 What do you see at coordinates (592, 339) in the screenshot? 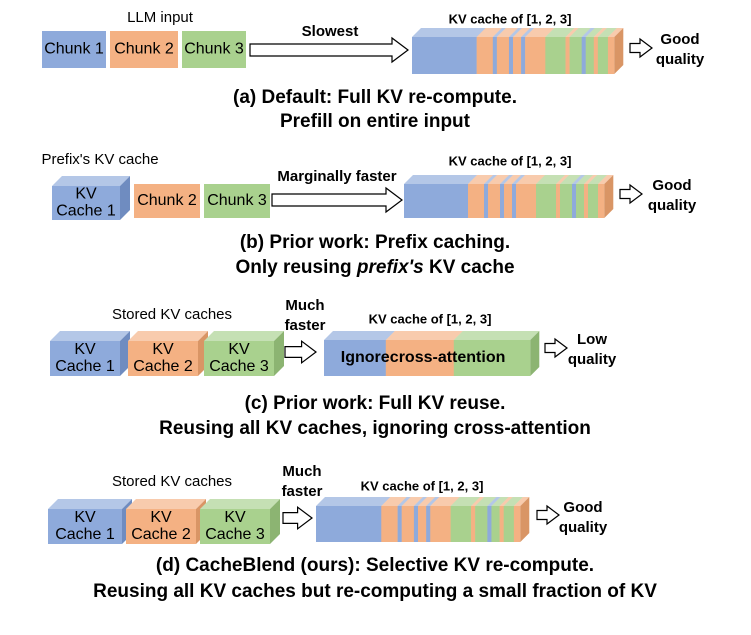
I see `result-label: Low` at bounding box center [592, 339].